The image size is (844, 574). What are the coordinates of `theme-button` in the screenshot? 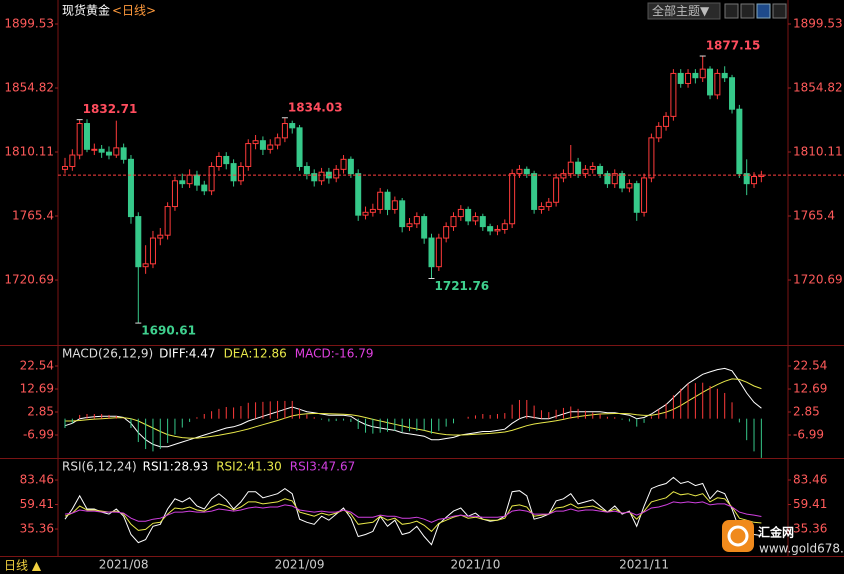 It's located at (684, 11).